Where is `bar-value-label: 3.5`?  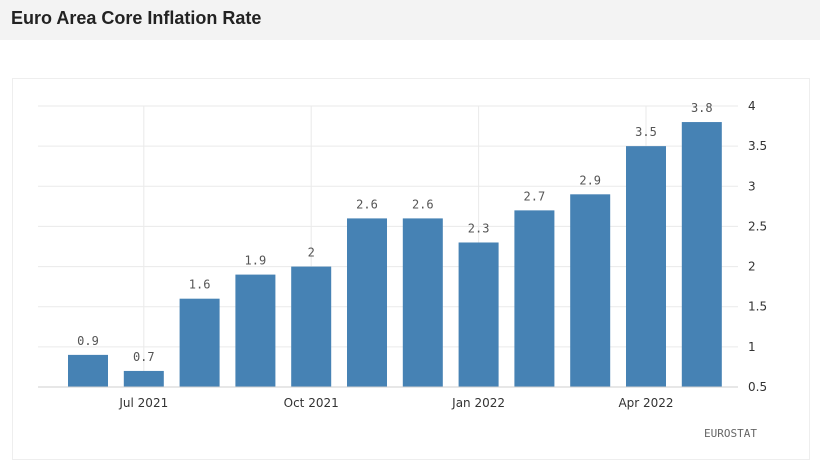
bar-value-label: 3.5 is located at coordinates (646, 132).